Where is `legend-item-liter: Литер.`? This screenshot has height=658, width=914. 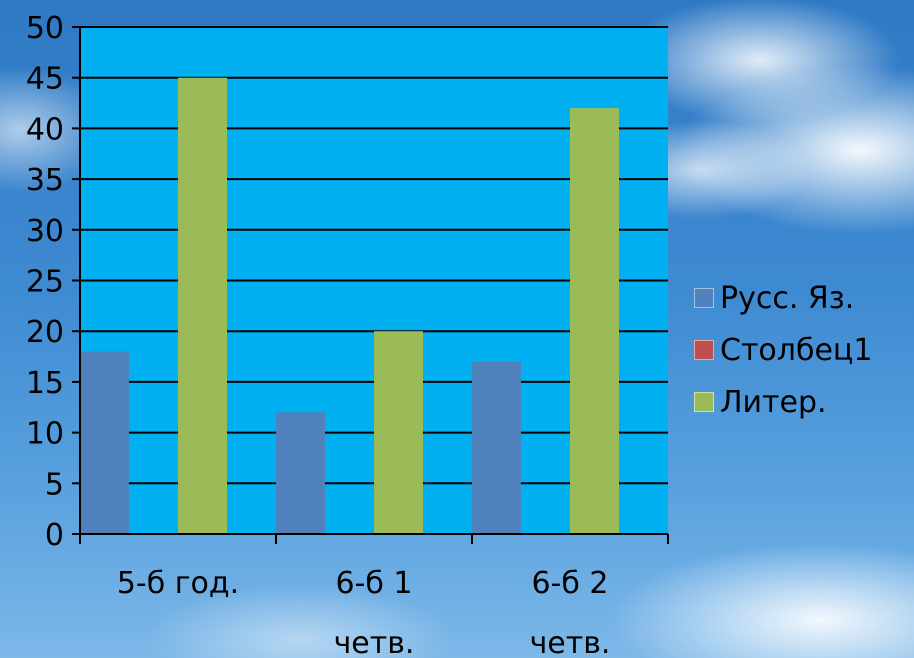 legend-item-liter: Литер. is located at coordinates (783, 402).